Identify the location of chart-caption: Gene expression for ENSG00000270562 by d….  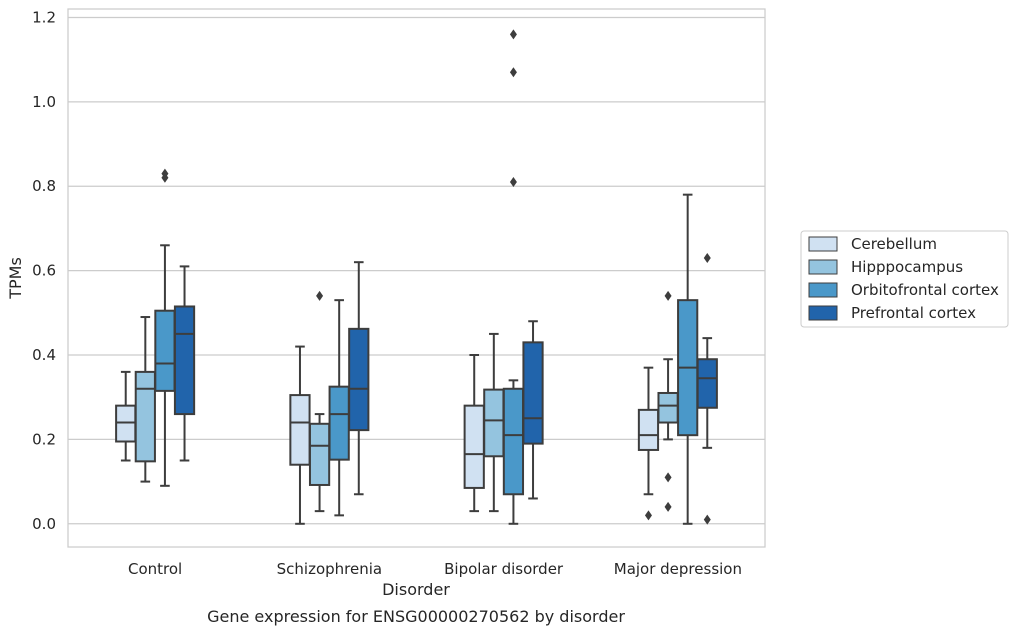
(416, 616).